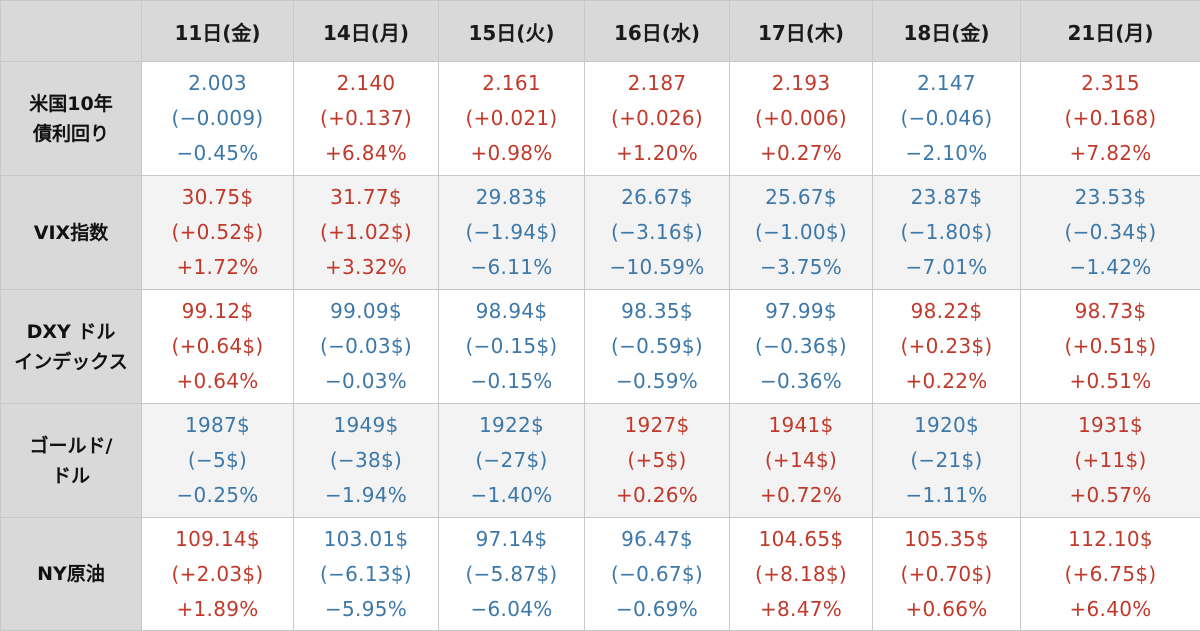 Image resolution: width=1200 pixels, height=631 pixels. What do you see at coordinates (217, 83) in the screenshot?
I see `cell-value: 2.003` at bounding box center [217, 83].